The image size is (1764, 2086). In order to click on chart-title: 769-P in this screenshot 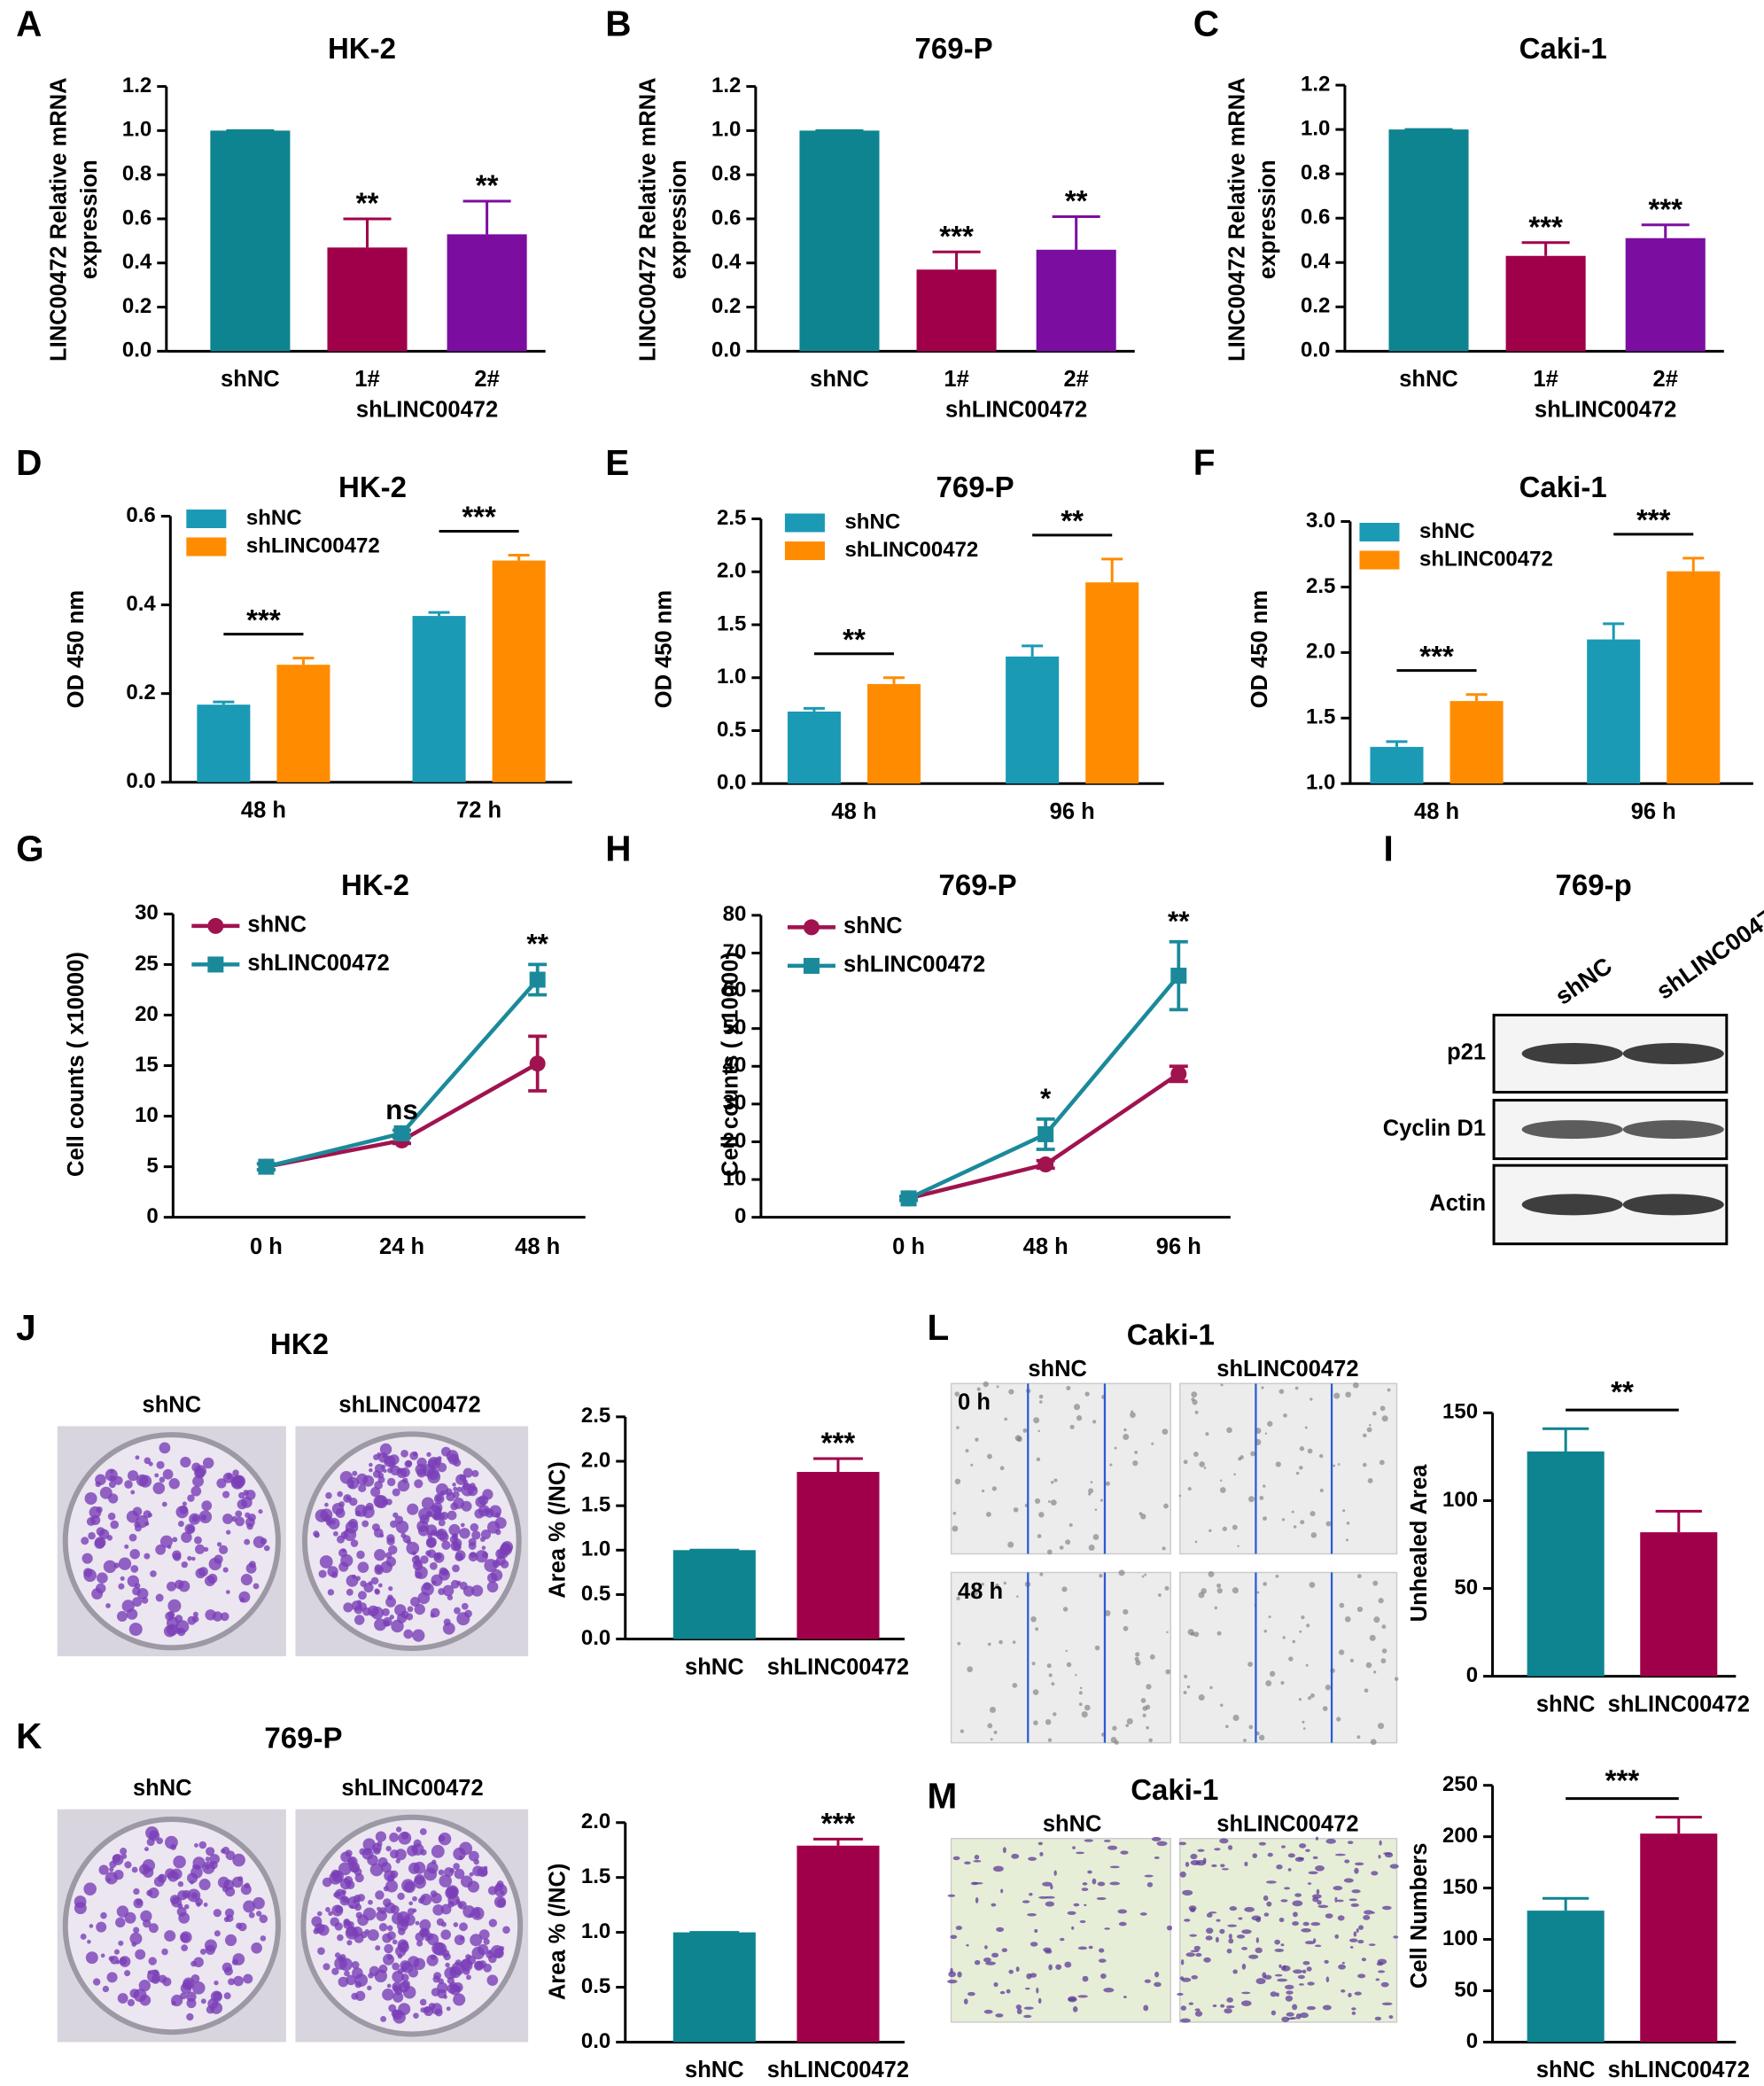, I will do `click(975, 487)`.